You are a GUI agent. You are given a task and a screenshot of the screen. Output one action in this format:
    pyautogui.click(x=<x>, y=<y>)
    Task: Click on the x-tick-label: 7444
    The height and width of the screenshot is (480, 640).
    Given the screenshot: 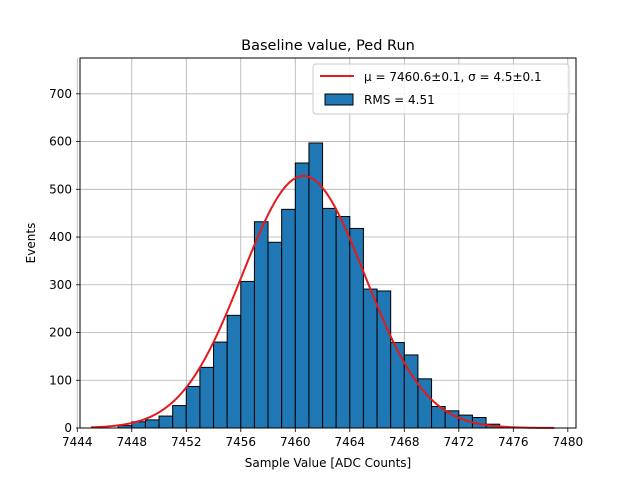 What is the action you would take?
    pyautogui.click(x=77, y=442)
    